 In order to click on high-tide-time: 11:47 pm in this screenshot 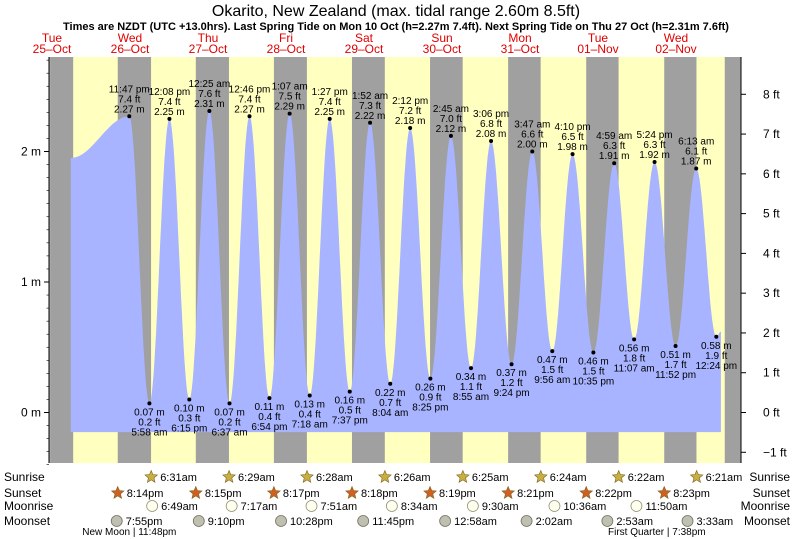, I will do `click(129, 89)`.